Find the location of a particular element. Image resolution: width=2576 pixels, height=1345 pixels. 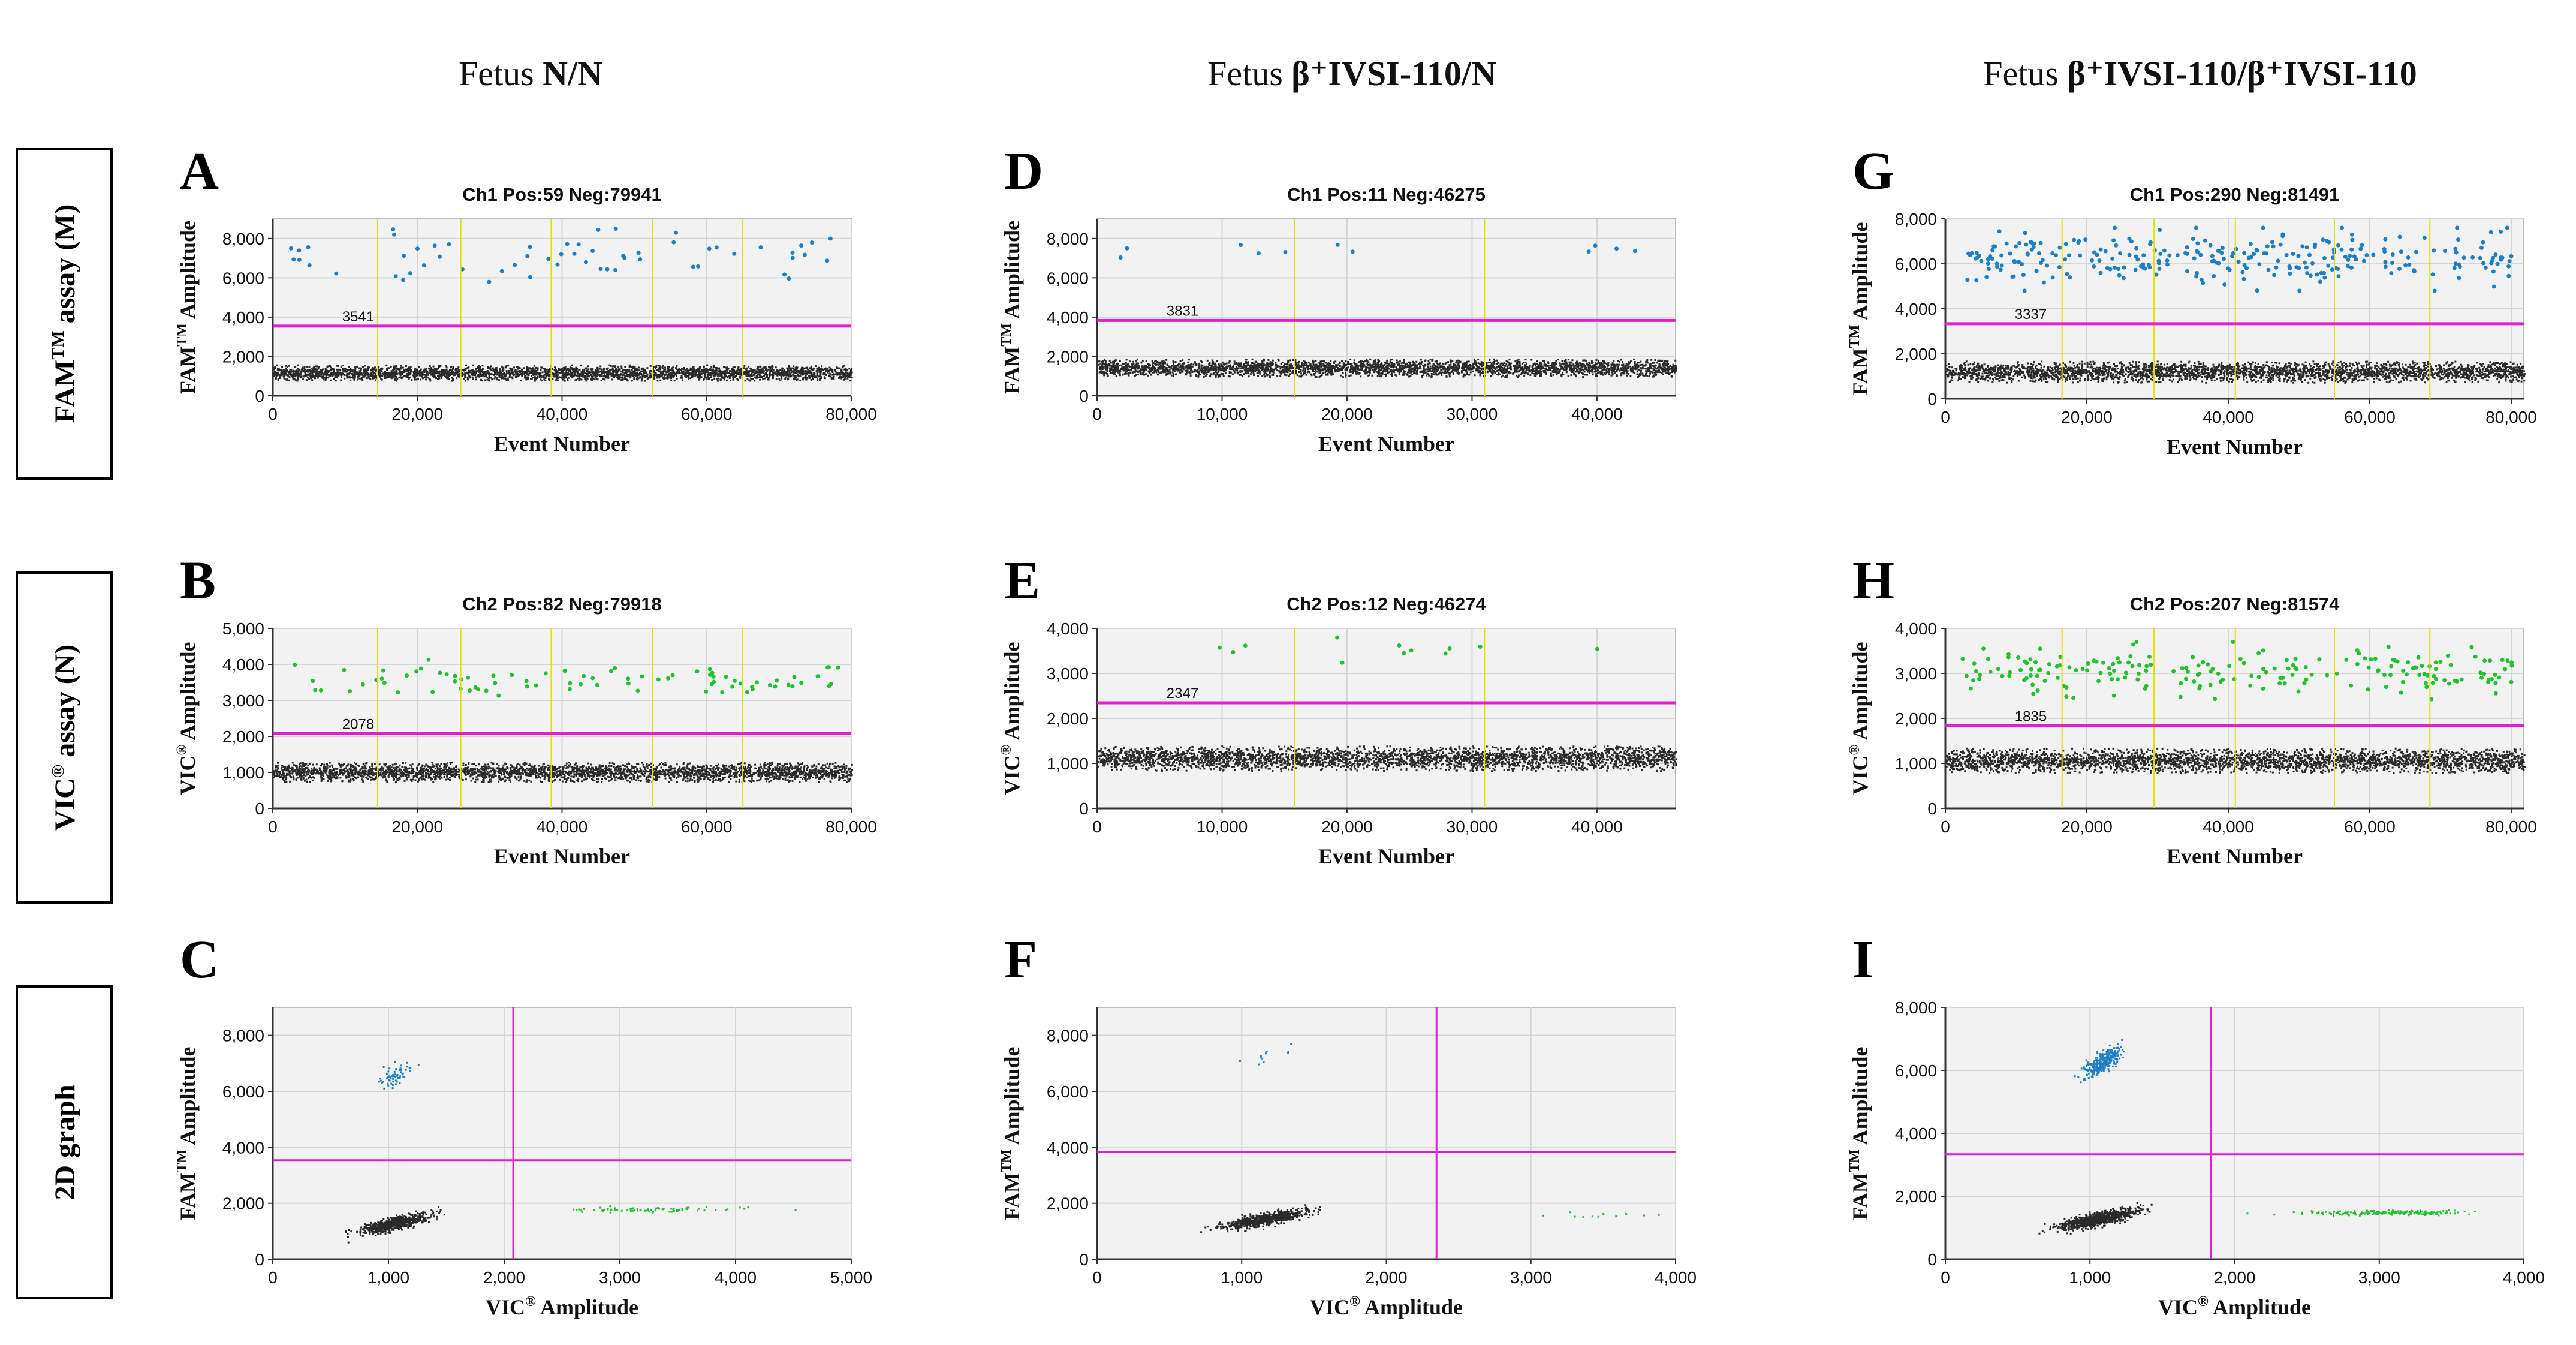

y-tick-label: 8,000 is located at coordinates (243, 239).